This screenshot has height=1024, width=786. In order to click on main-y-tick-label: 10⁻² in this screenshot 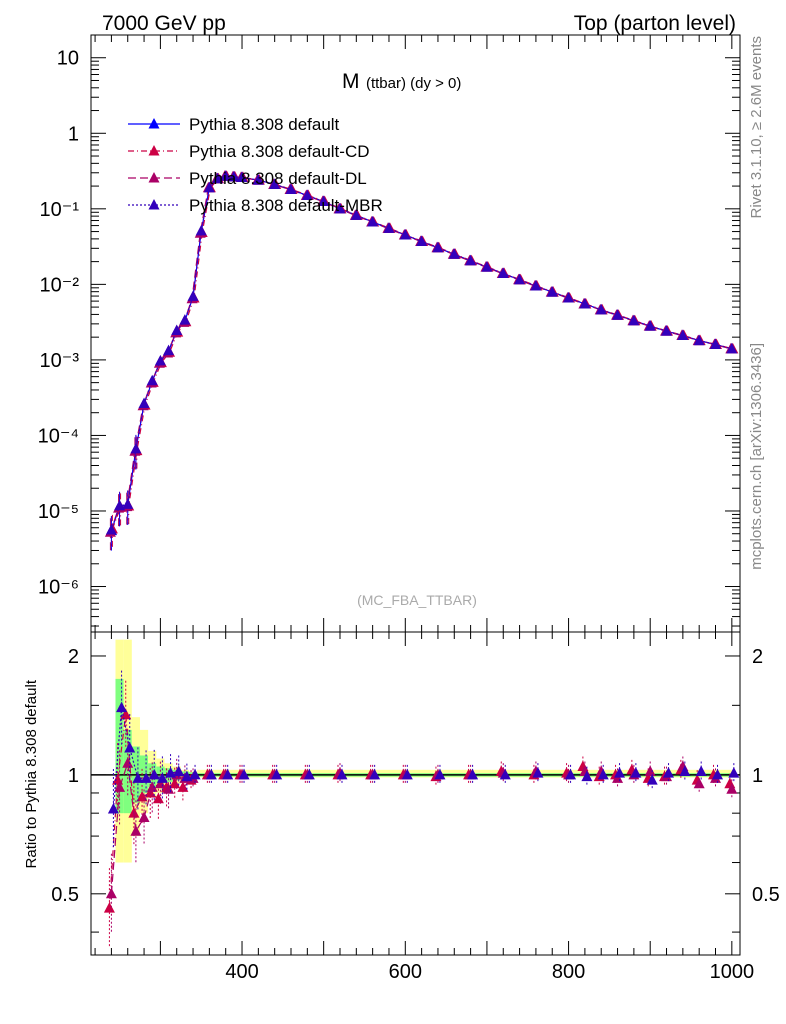, I will do `click(60, 285)`.